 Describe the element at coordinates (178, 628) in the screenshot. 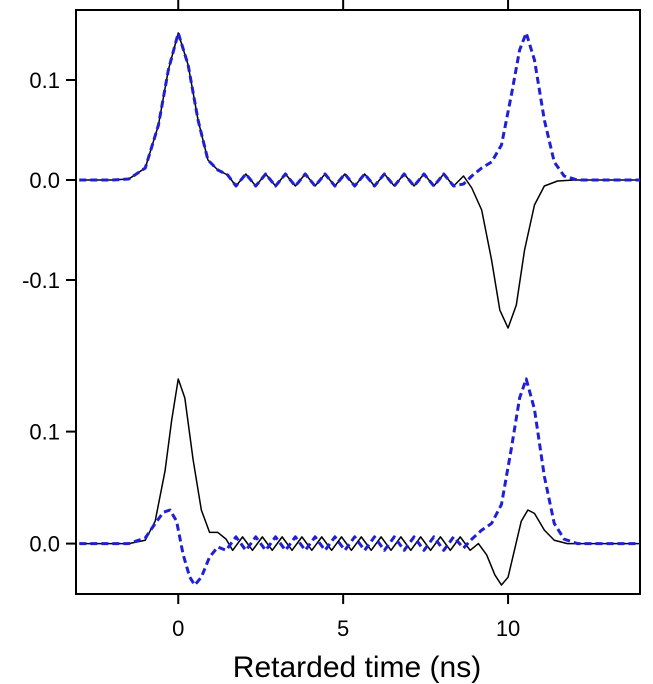

I see `x-tick-label: 0` at that location.